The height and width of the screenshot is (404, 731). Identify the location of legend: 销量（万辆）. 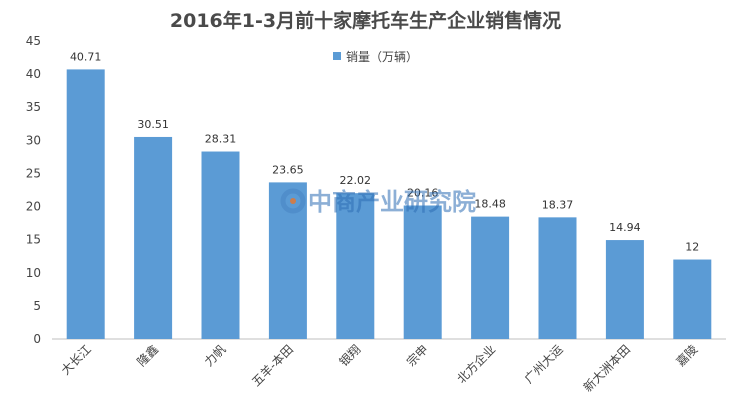
(375, 57).